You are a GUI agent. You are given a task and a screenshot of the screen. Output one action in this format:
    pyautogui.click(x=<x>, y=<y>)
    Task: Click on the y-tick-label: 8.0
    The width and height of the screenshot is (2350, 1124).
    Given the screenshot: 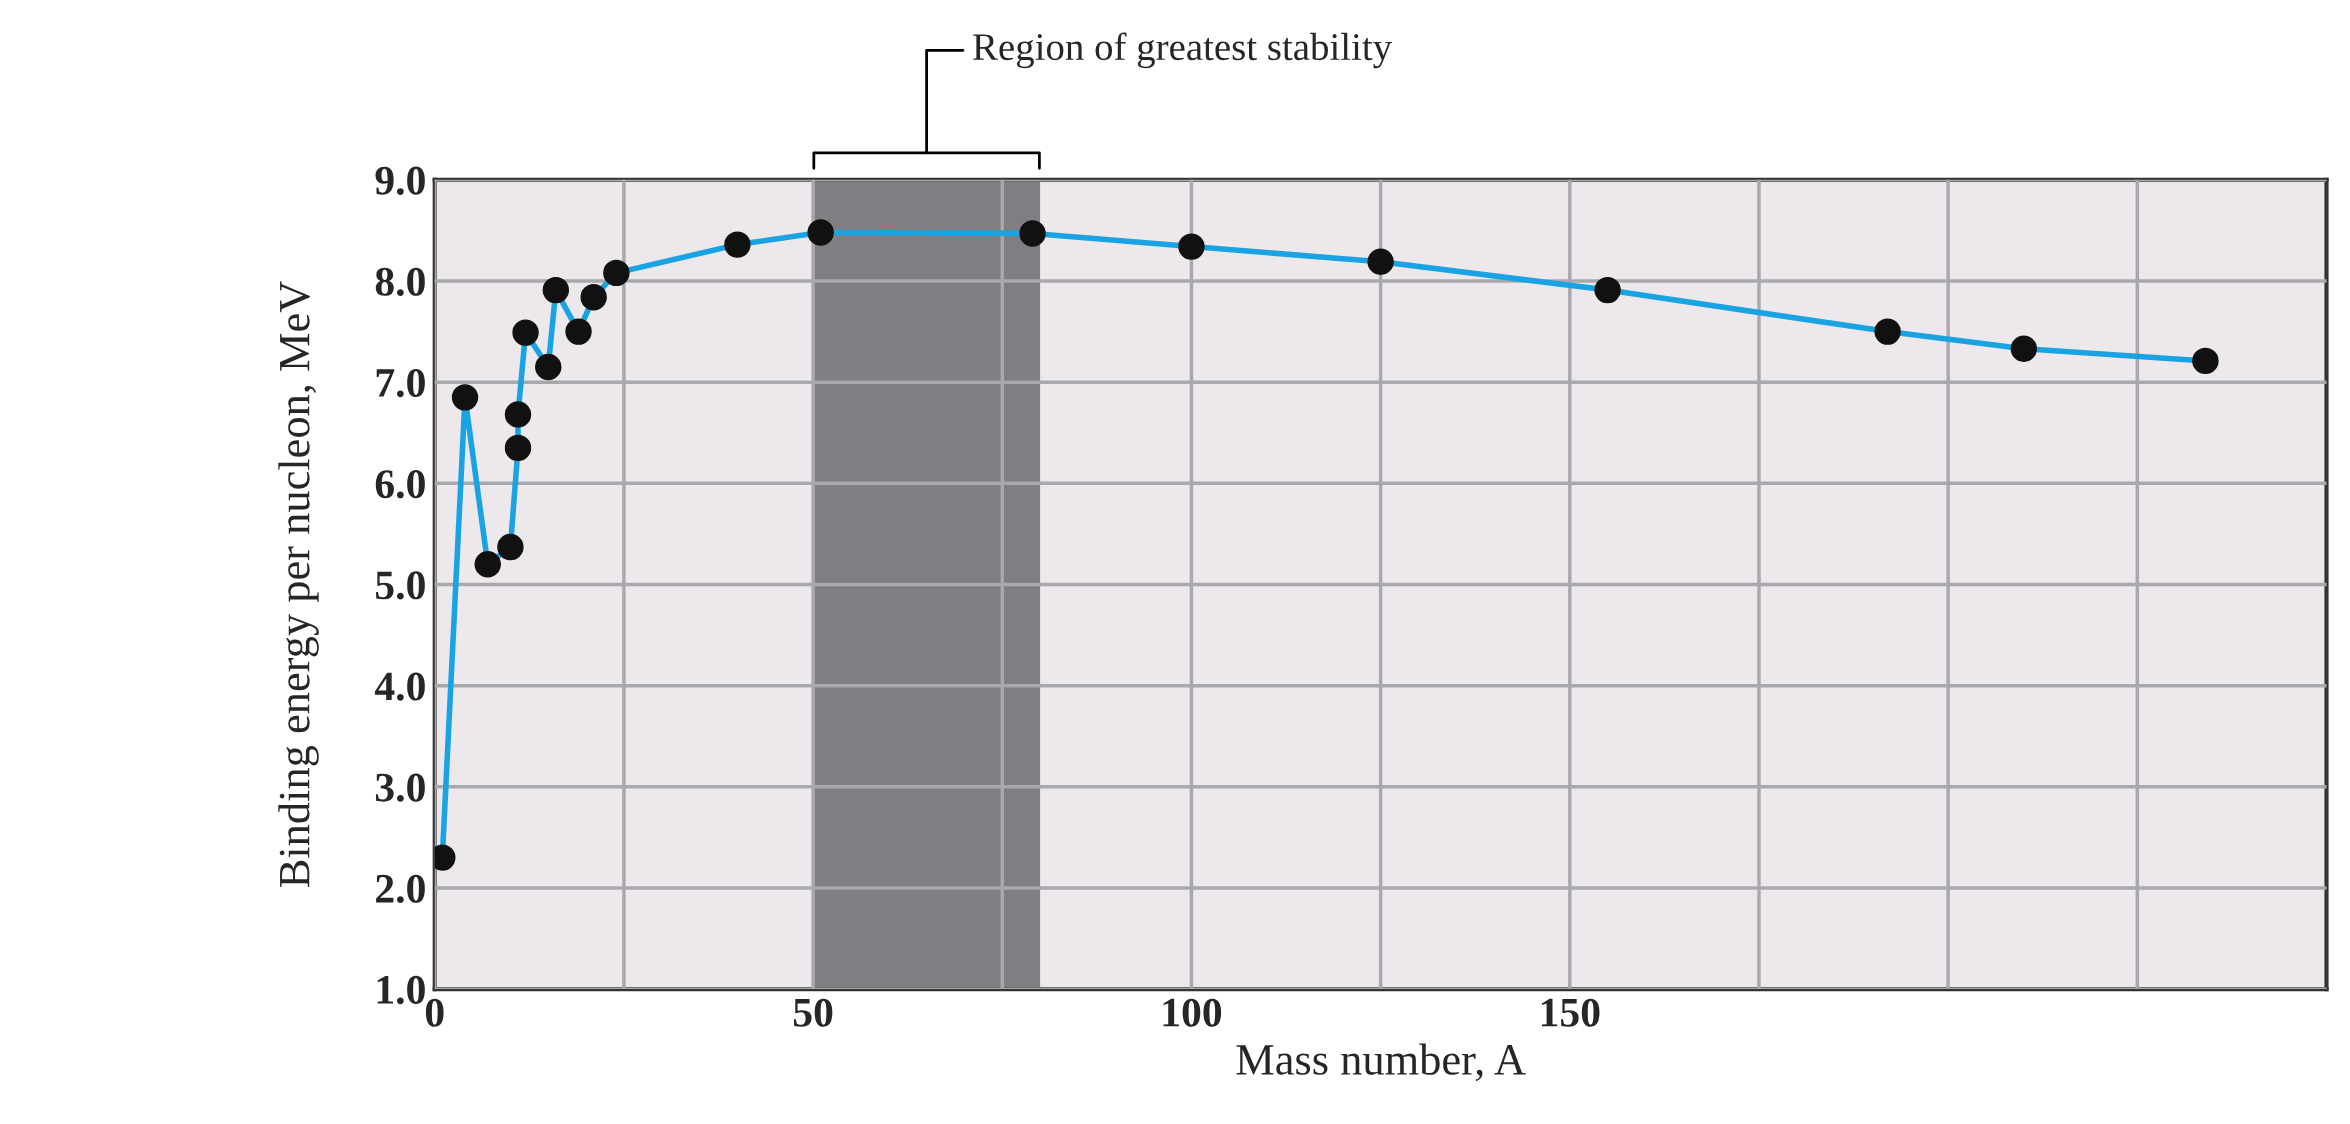 What is the action you would take?
    pyautogui.click(x=400, y=282)
    